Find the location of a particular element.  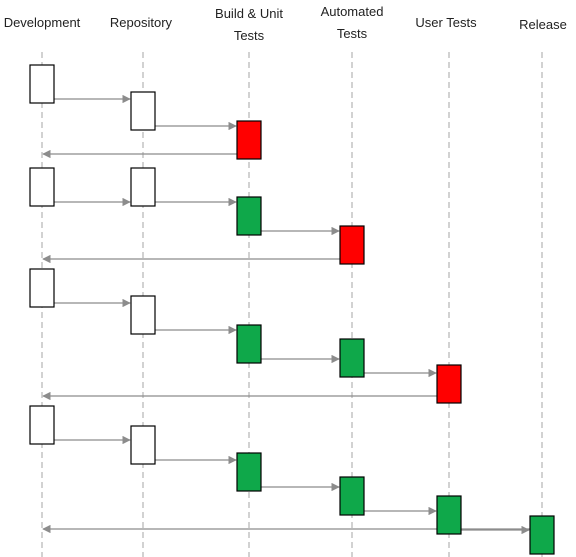

lane-header-repository: Repository is located at coordinates (141, 23).